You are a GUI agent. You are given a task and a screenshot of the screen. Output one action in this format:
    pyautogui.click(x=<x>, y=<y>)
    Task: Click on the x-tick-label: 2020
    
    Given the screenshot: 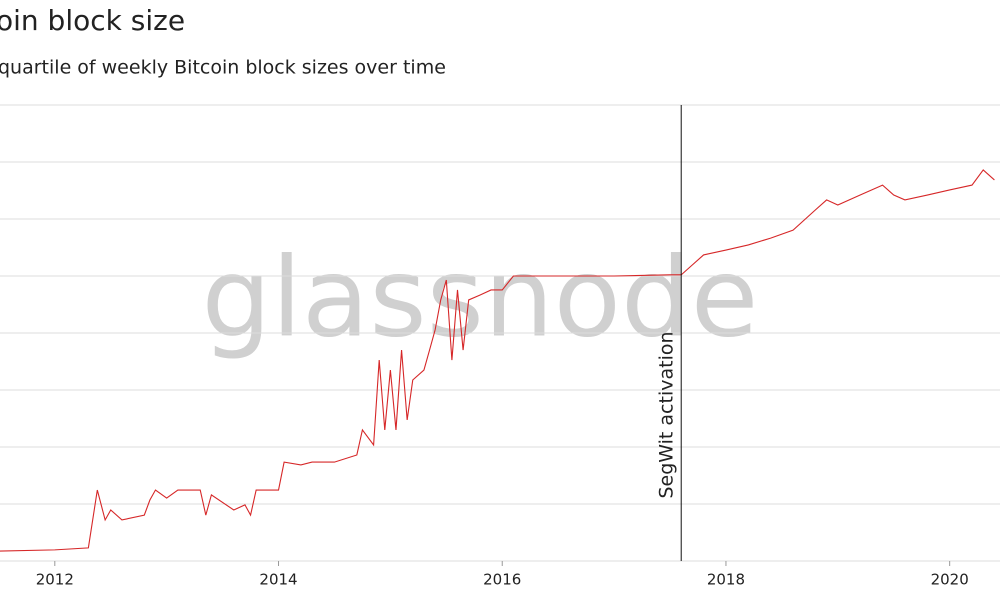 What is the action you would take?
    pyautogui.click(x=950, y=580)
    